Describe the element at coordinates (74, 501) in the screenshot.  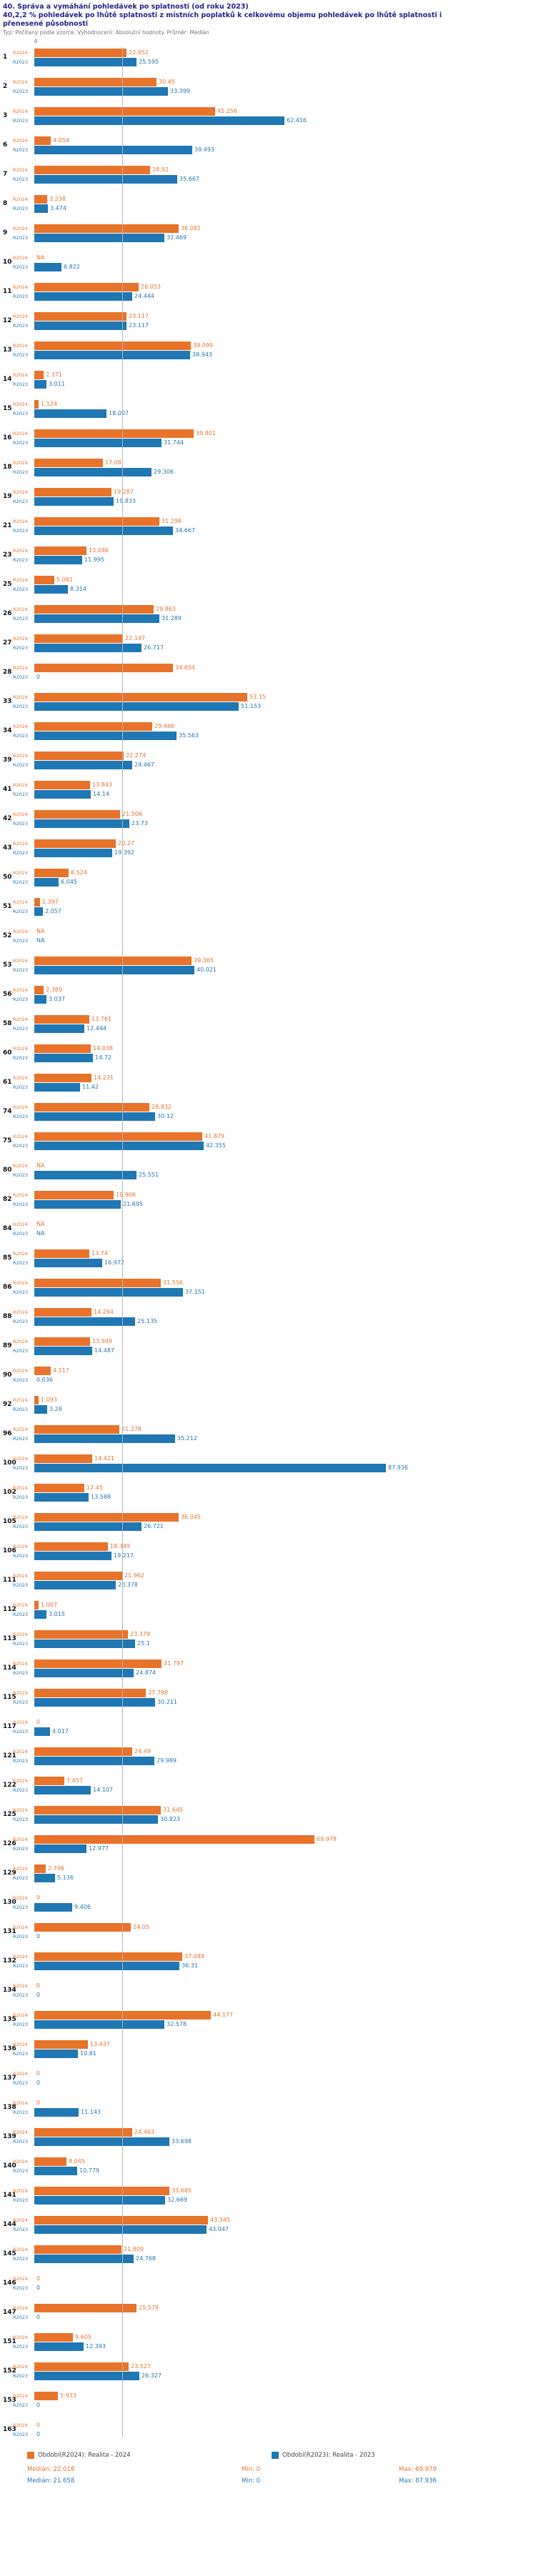
I see `bar-line-r2023: R2023 19.833` at that location.